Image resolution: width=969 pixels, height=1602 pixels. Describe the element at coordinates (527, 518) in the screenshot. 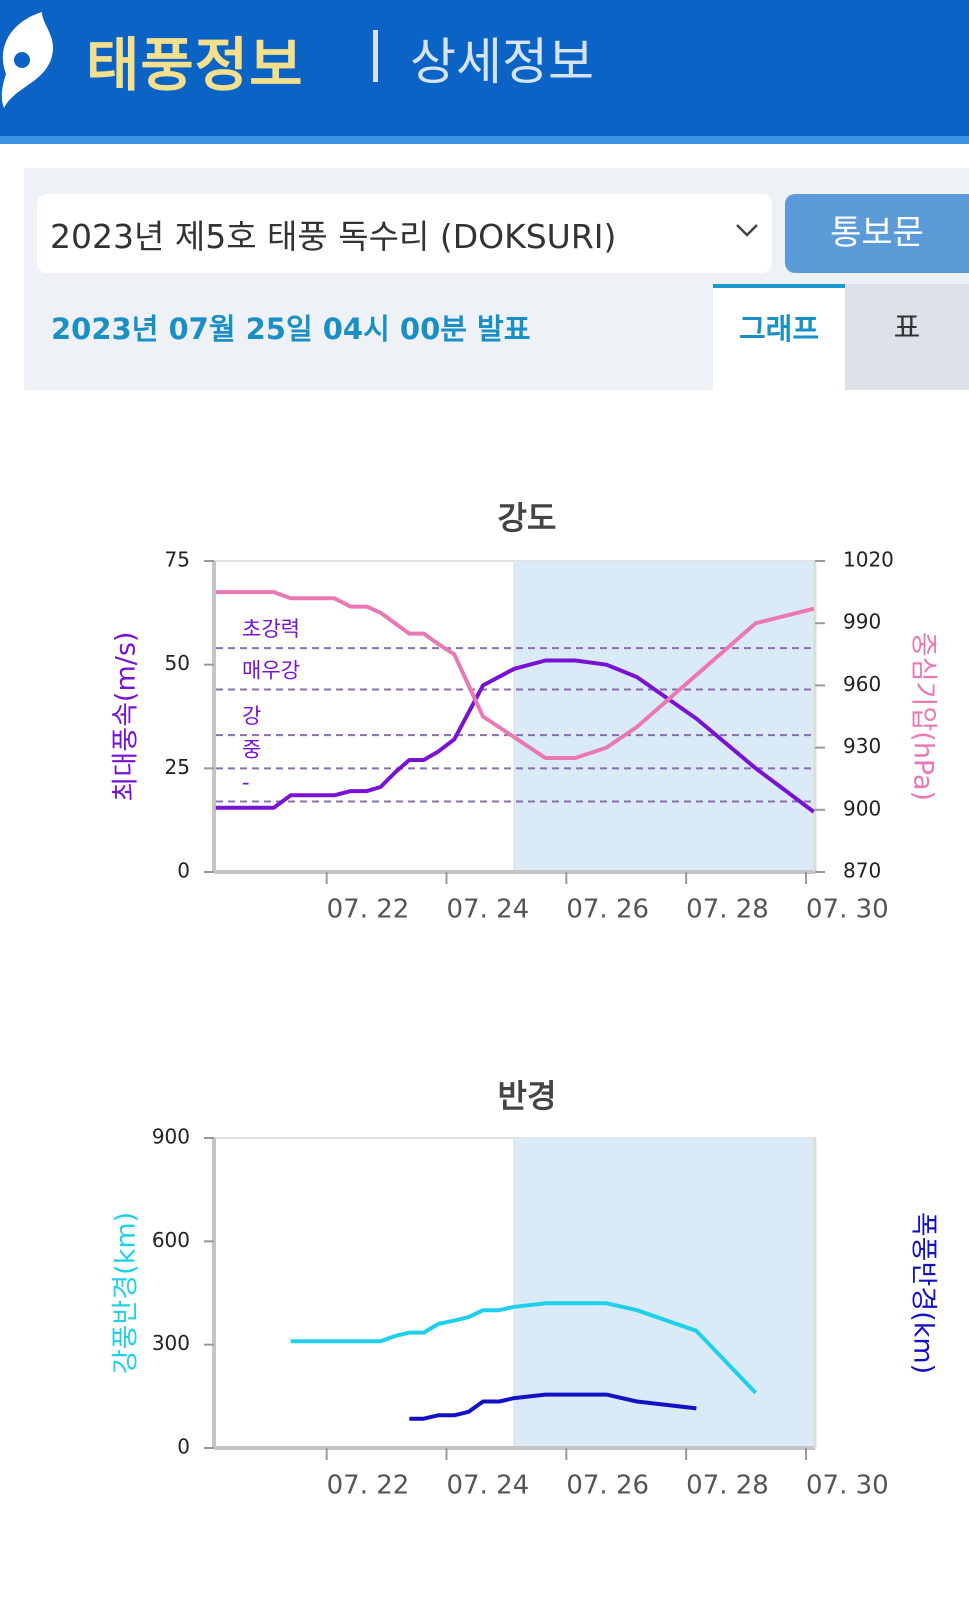

I see `chart-title: 강도` at that location.